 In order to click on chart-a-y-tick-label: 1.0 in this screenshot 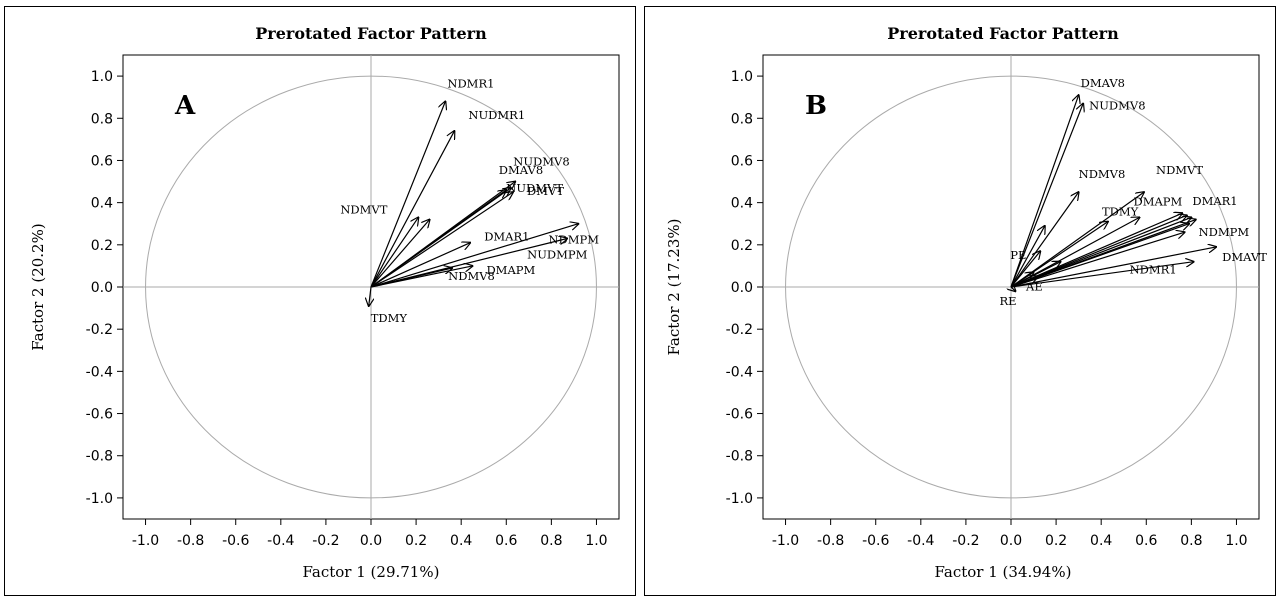, I will do `click(102, 77)`.